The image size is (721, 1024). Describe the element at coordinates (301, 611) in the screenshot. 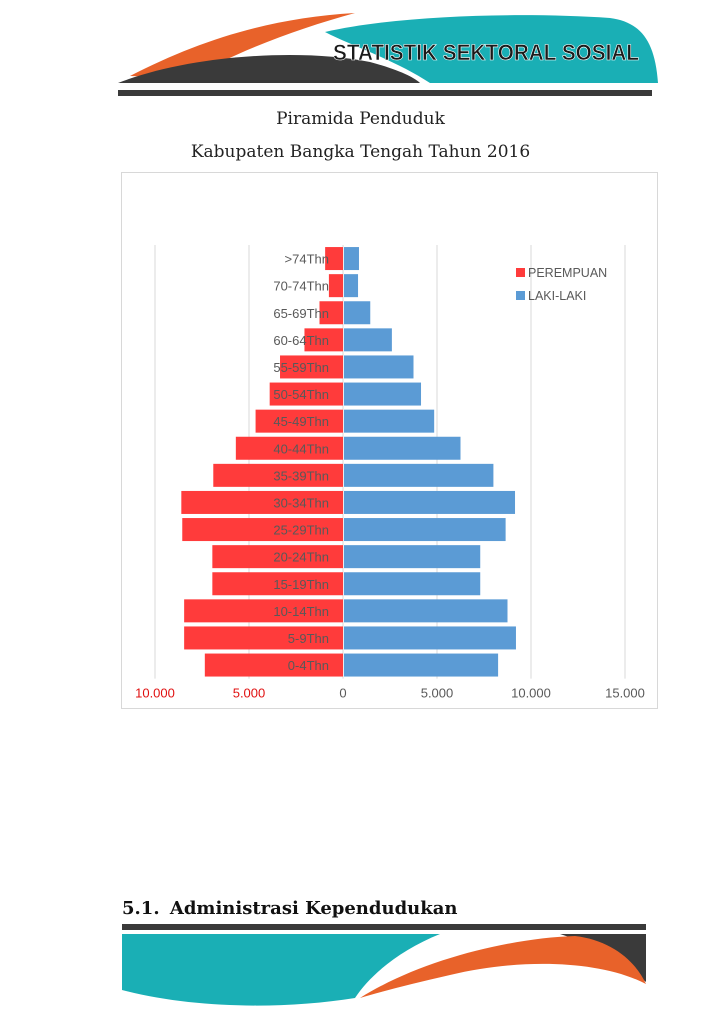

I see `category-label: 10-14Thn` at that location.